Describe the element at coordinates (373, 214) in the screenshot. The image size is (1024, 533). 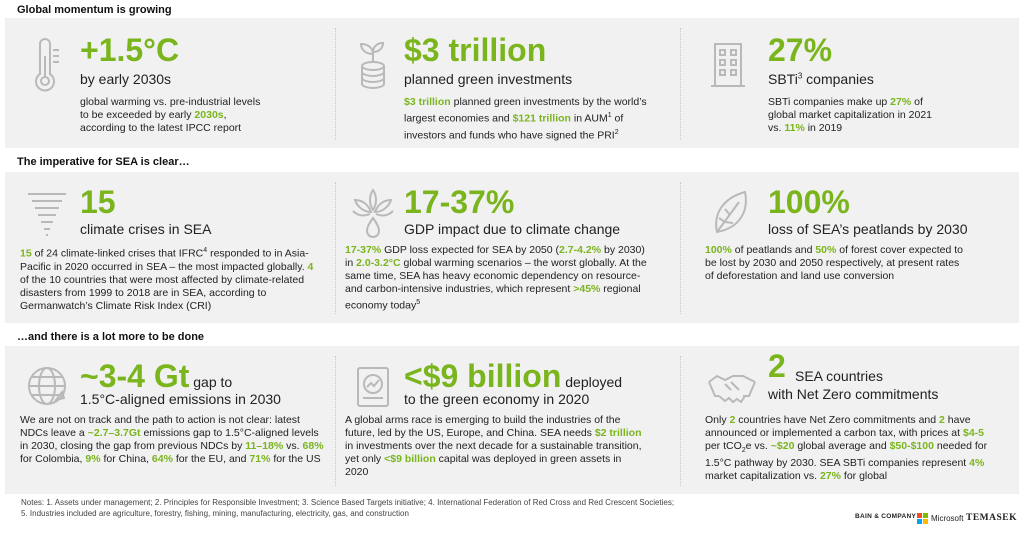
I see `leaf-drop-icon` at that location.